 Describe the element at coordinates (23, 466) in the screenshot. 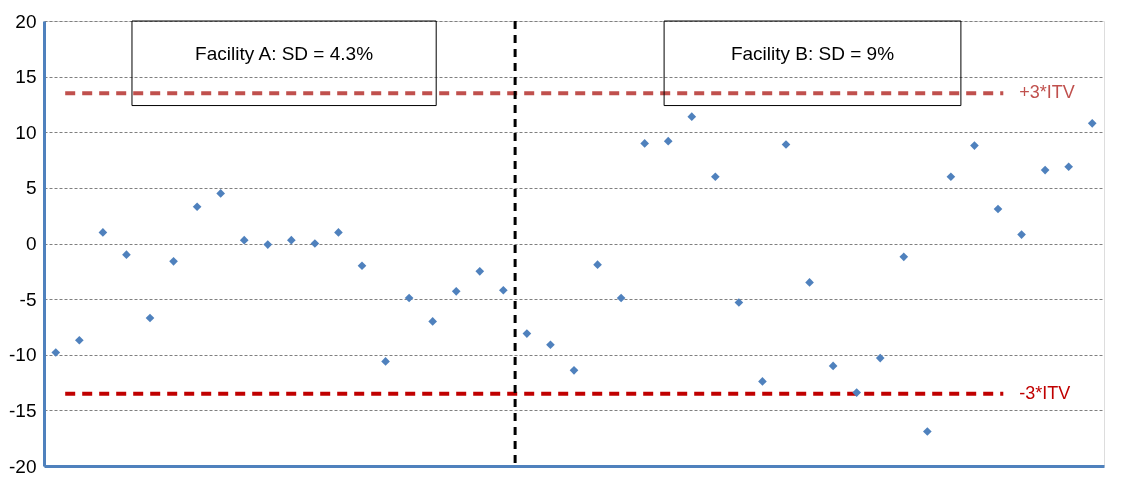

I see `y-tick-label: -20` at that location.